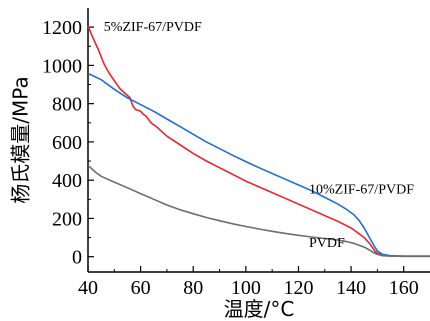 Image resolution: width=430 pixels, height=321 pixels. I want to click on x-tick-label: 160, so click(404, 288).